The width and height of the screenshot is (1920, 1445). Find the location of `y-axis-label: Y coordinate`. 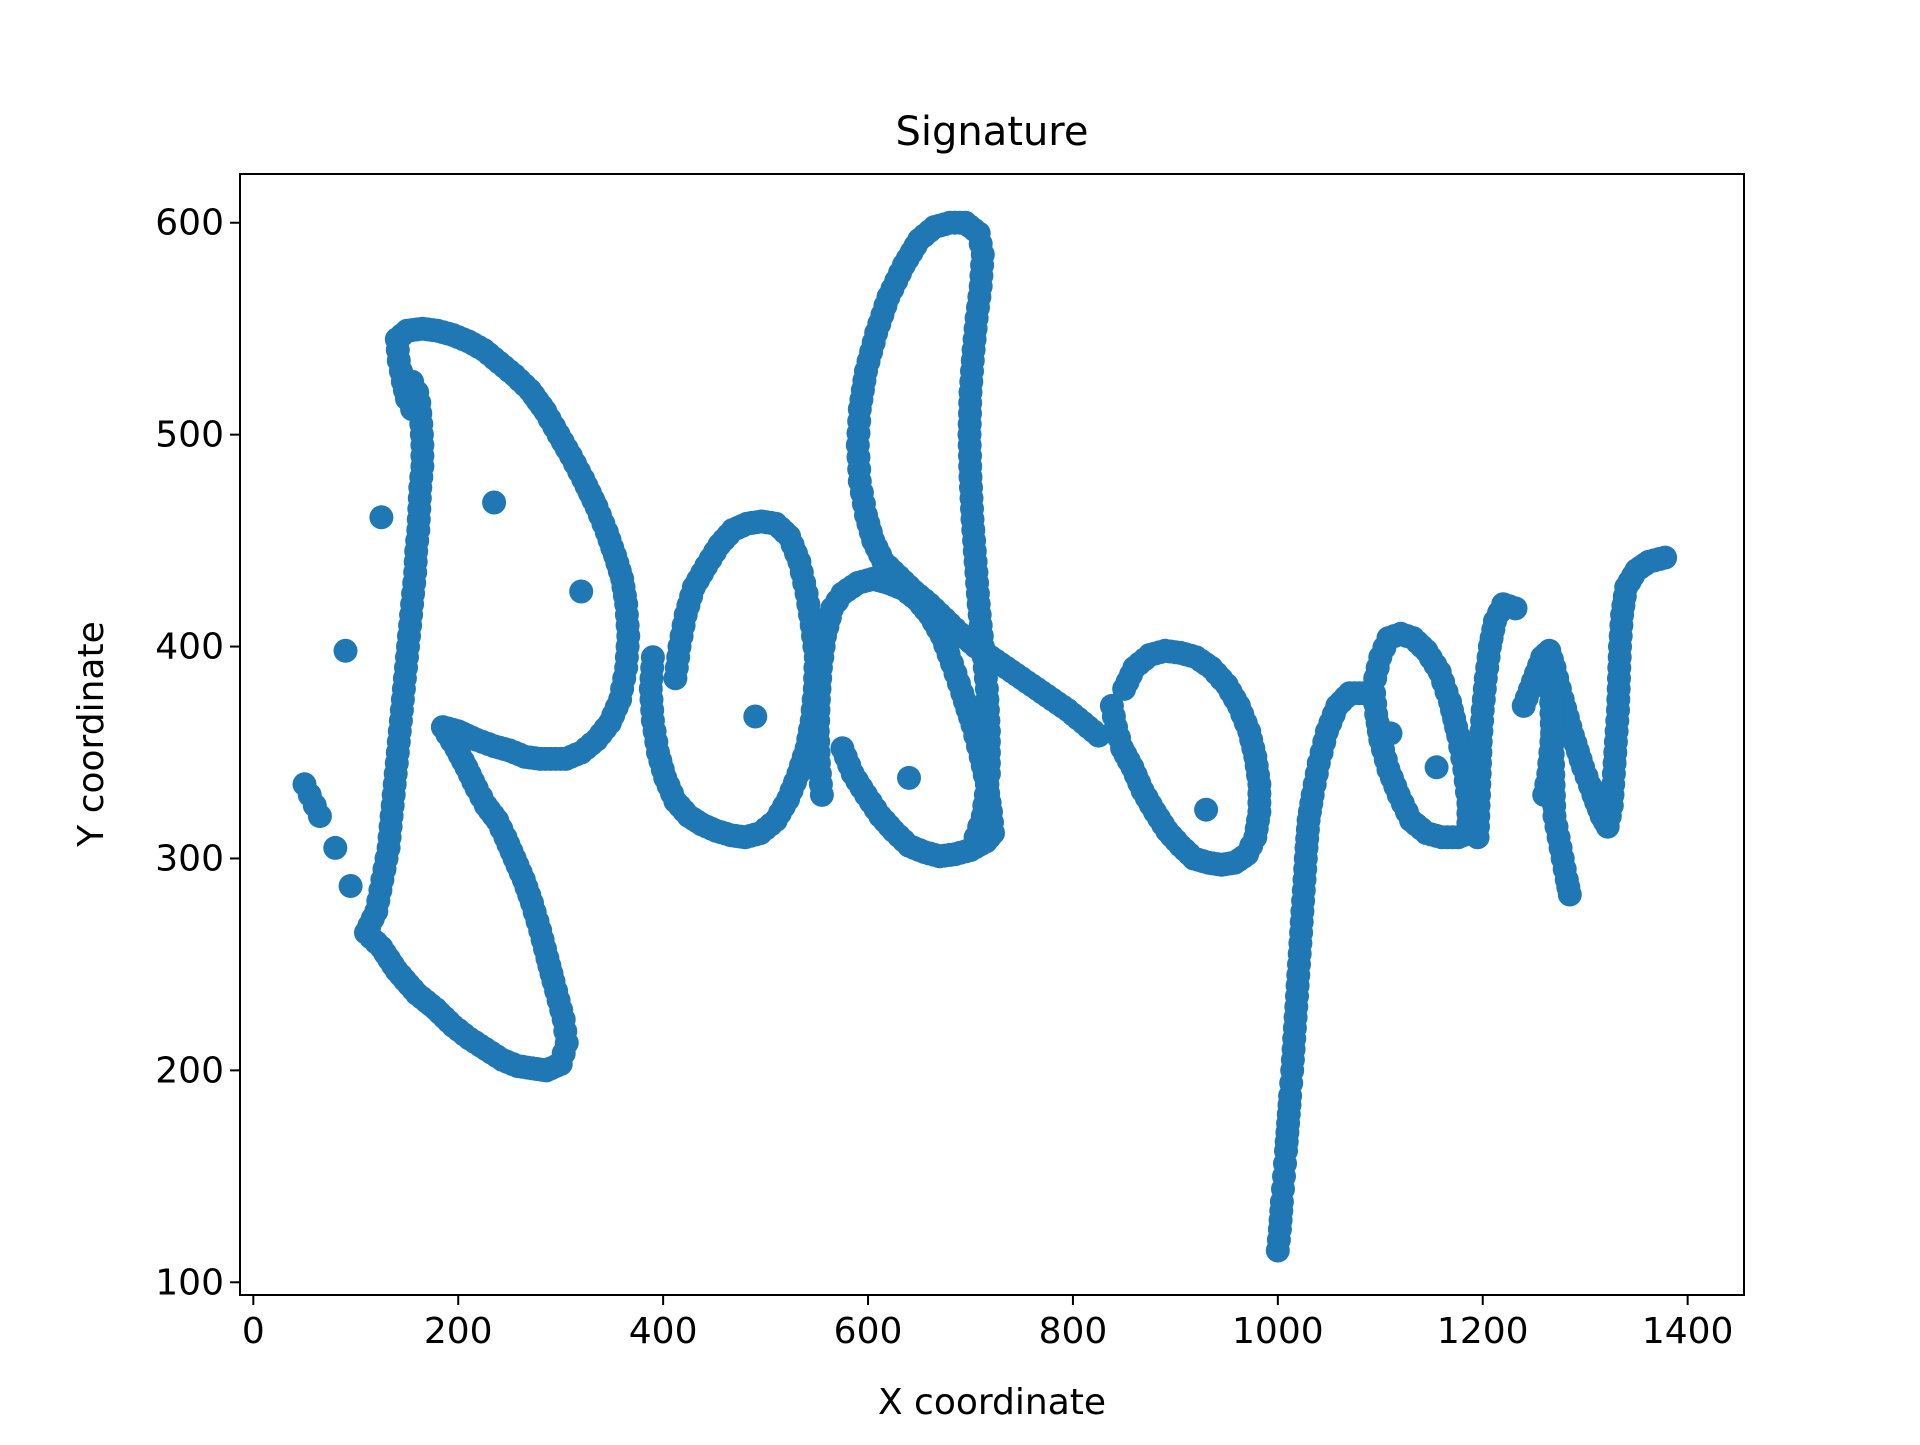

y-axis-label: Y coordinate is located at coordinates (91, 734).